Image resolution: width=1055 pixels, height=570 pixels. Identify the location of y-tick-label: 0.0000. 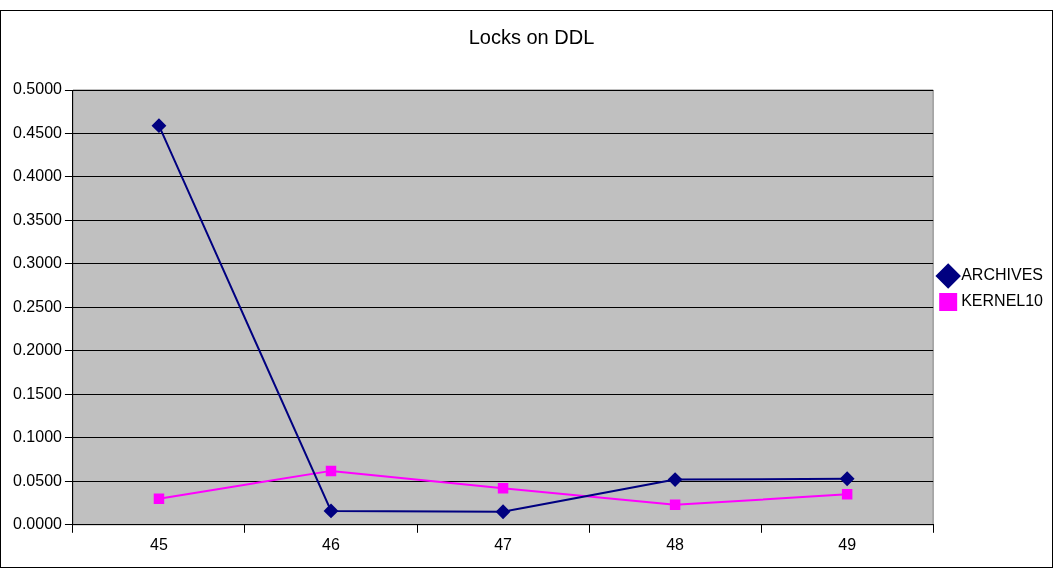
(38, 524).